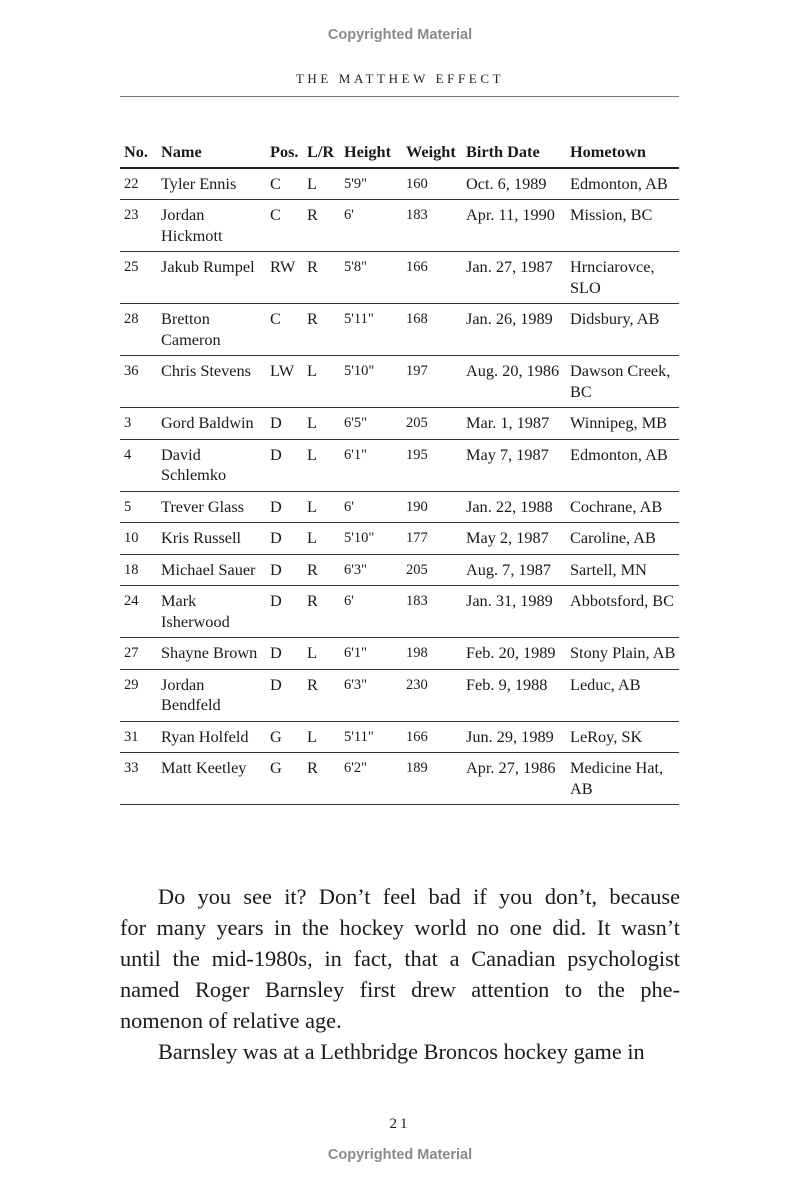  I want to click on table-cell: 205, so click(432, 423).